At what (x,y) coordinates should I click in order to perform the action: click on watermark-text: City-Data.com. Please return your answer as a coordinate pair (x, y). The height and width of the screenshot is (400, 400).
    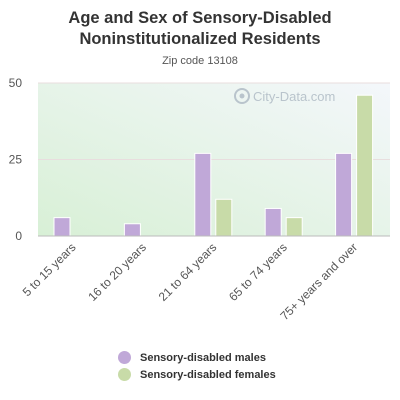
    Looking at the image, I should click on (294, 96).